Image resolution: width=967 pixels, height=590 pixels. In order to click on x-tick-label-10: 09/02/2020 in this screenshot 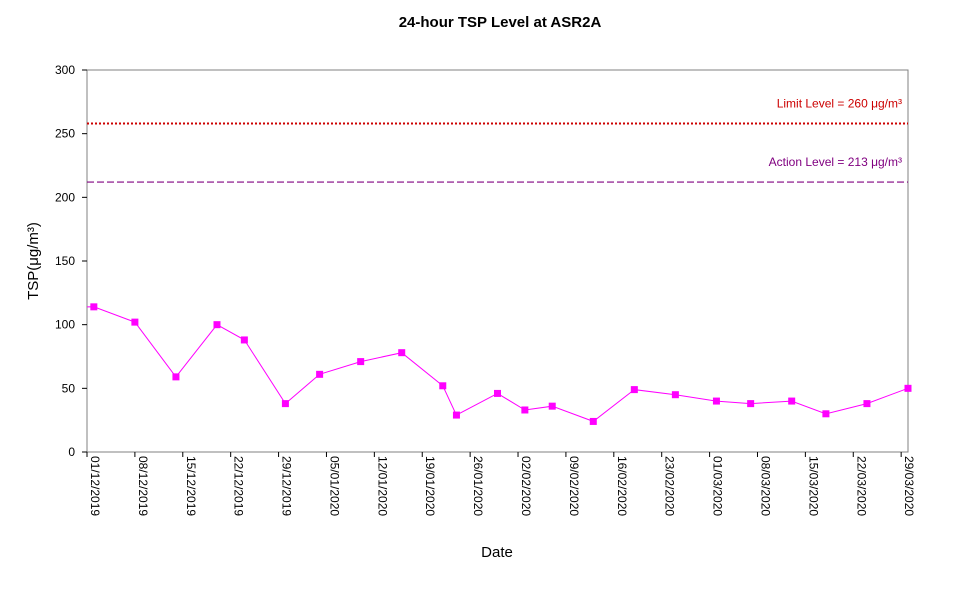, I will do `click(574, 486)`.